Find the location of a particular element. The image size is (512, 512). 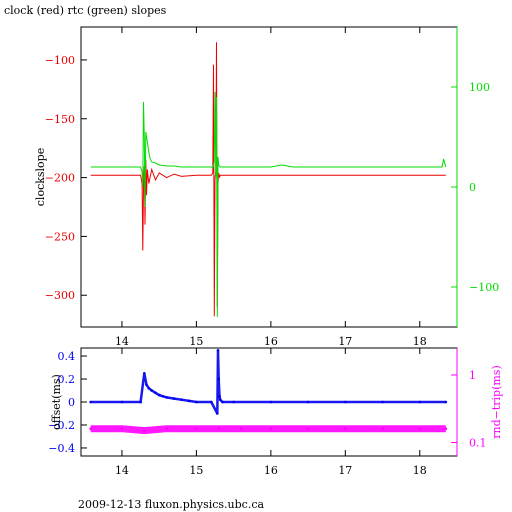

y-tick-label: −300 is located at coordinates (60, 295).